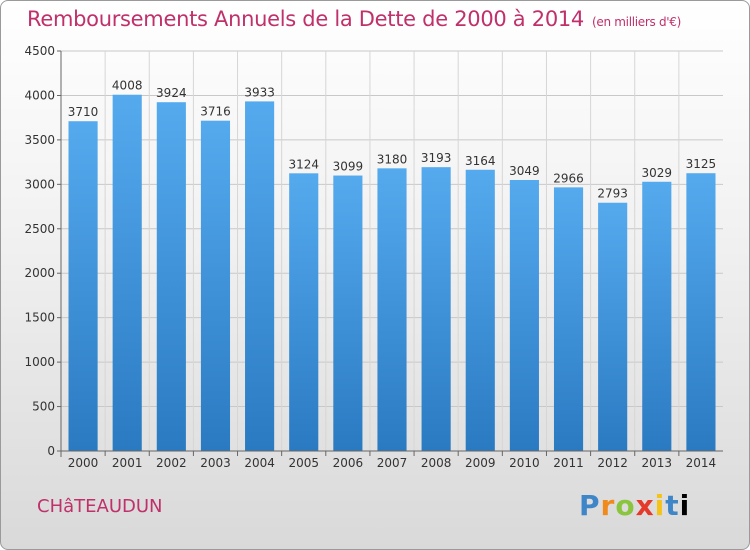 The height and width of the screenshot is (550, 750). What do you see at coordinates (657, 463) in the screenshot?
I see `x-tick-label: 2013` at bounding box center [657, 463].